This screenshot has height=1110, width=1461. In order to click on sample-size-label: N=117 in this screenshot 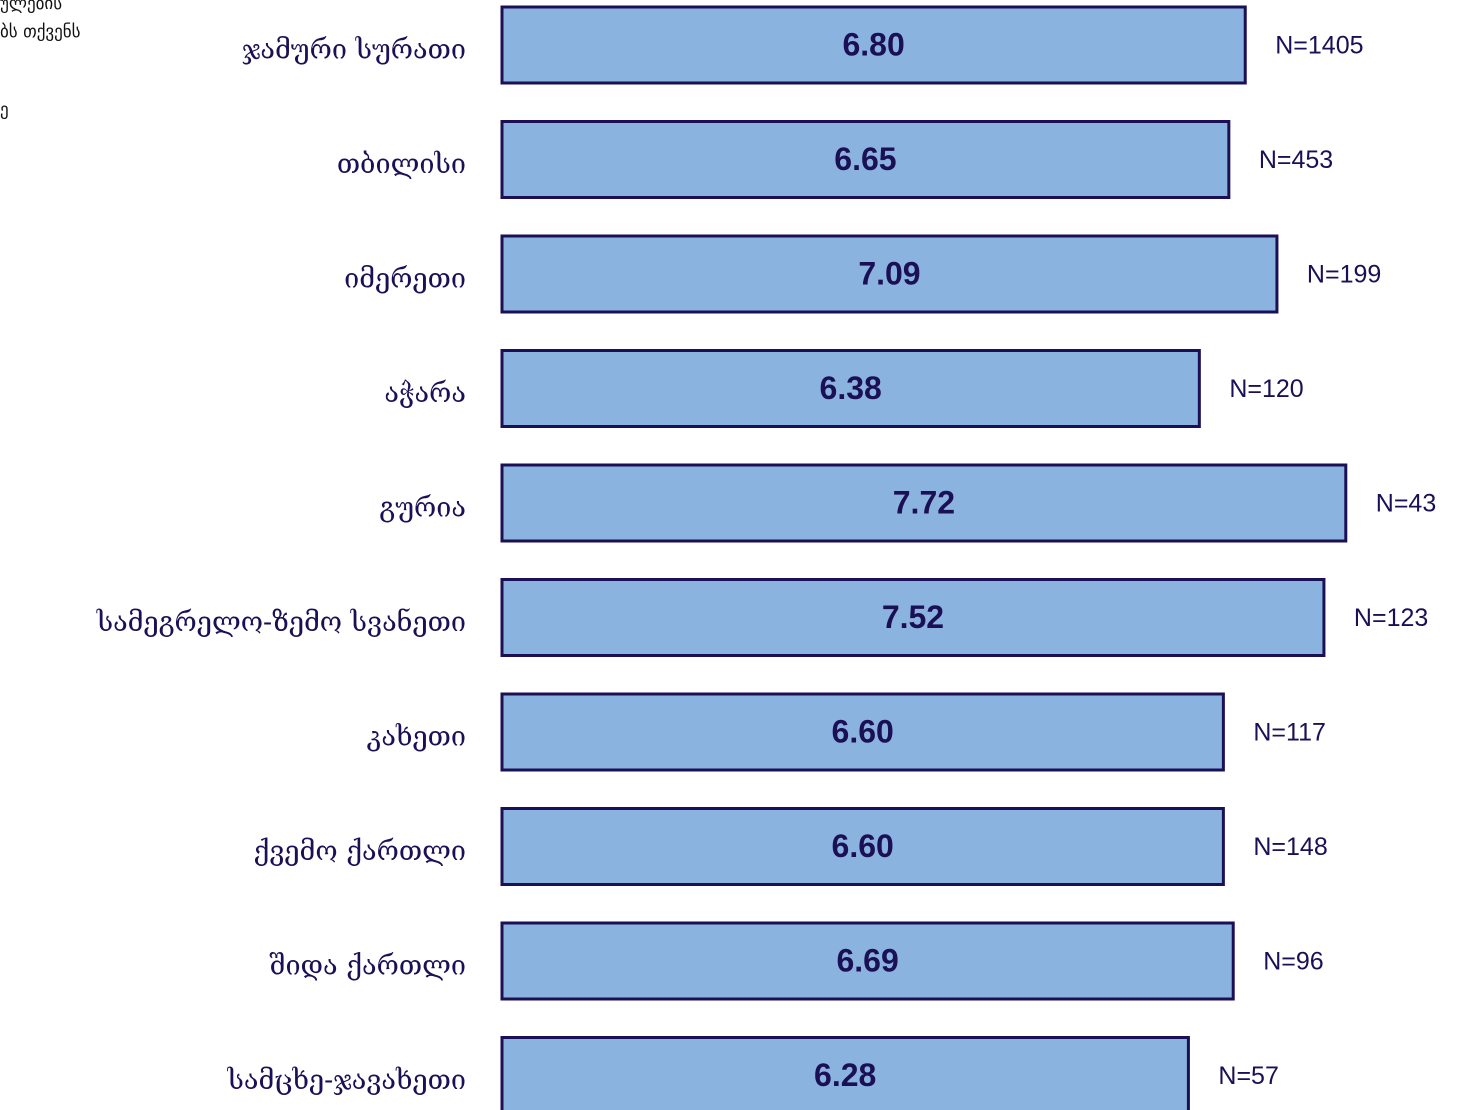, I will do `click(1289, 733)`.